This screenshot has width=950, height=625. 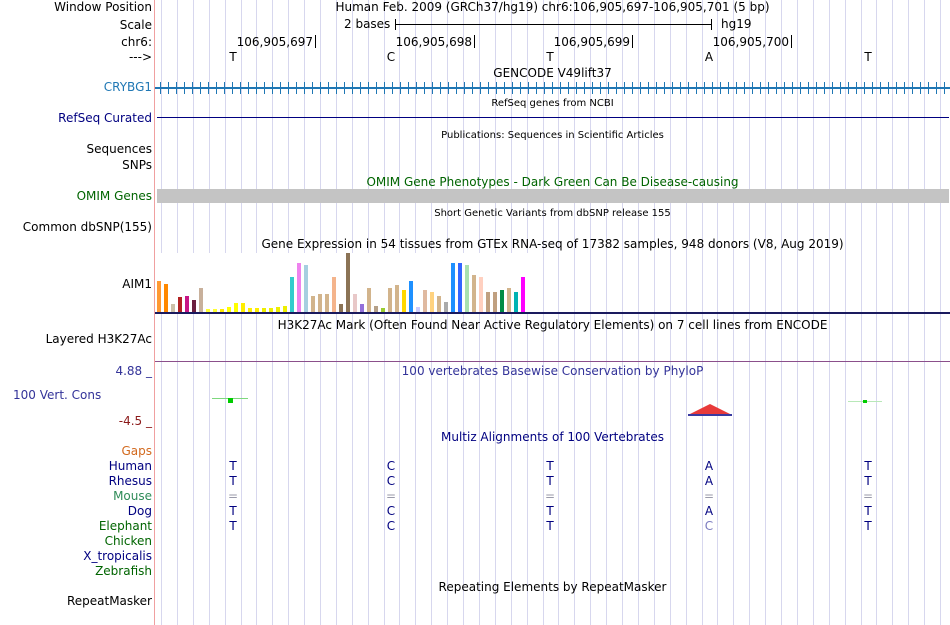 I want to click on strand-label: --->, so click(x=140, y=57).